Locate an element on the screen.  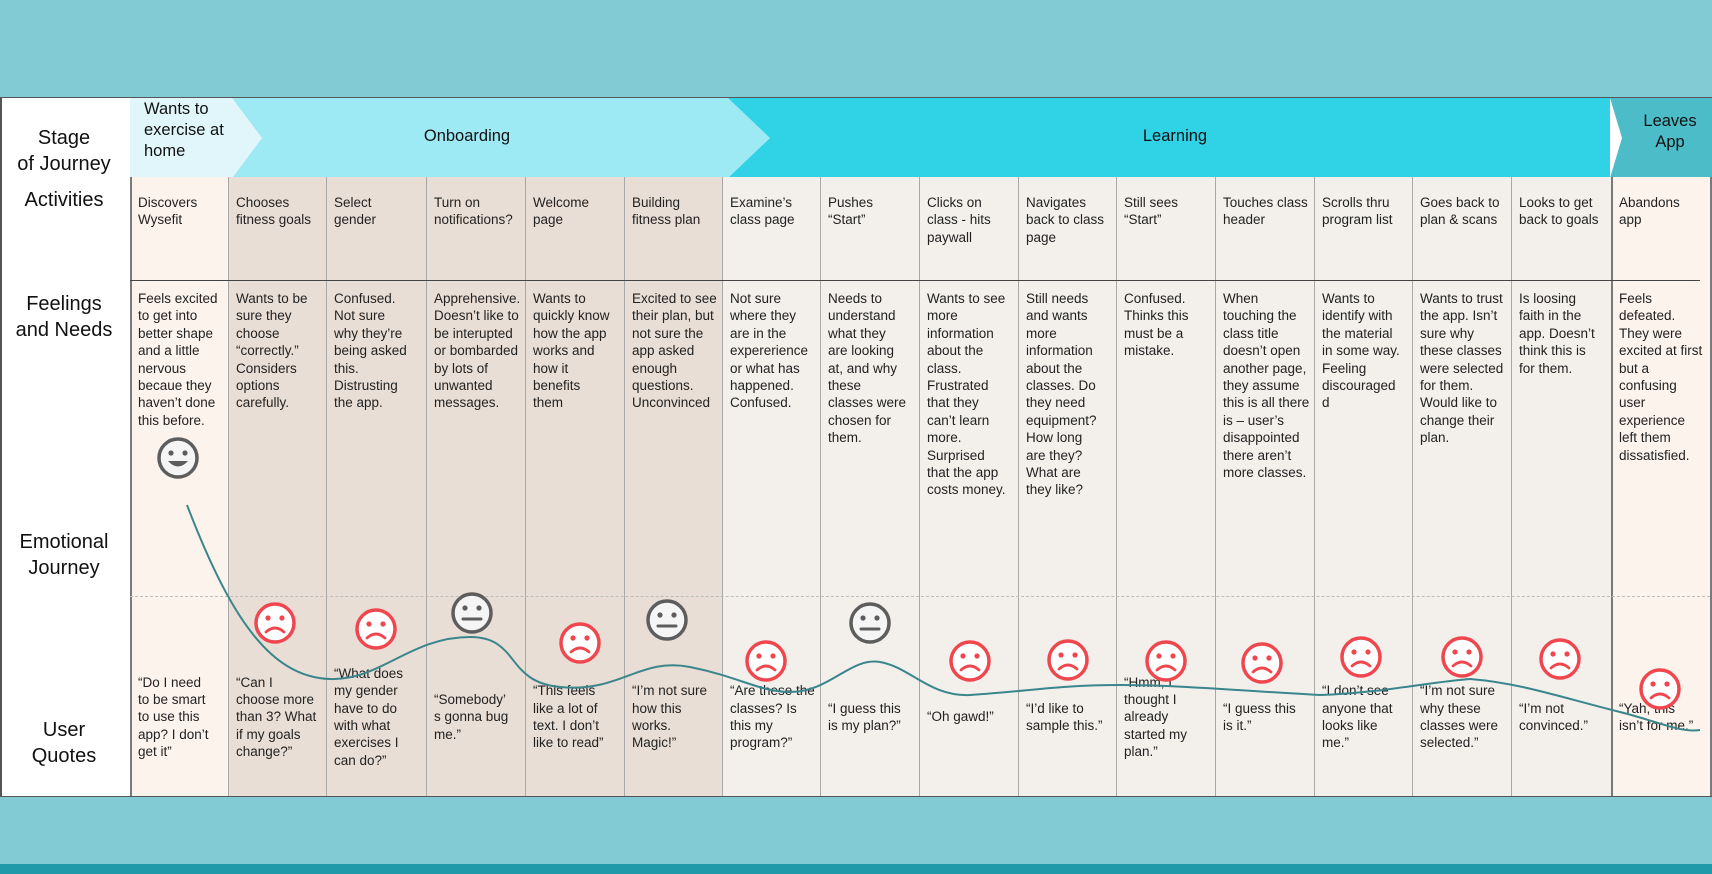
feeling-line: Still needs is located at coordinates (1057, 298).